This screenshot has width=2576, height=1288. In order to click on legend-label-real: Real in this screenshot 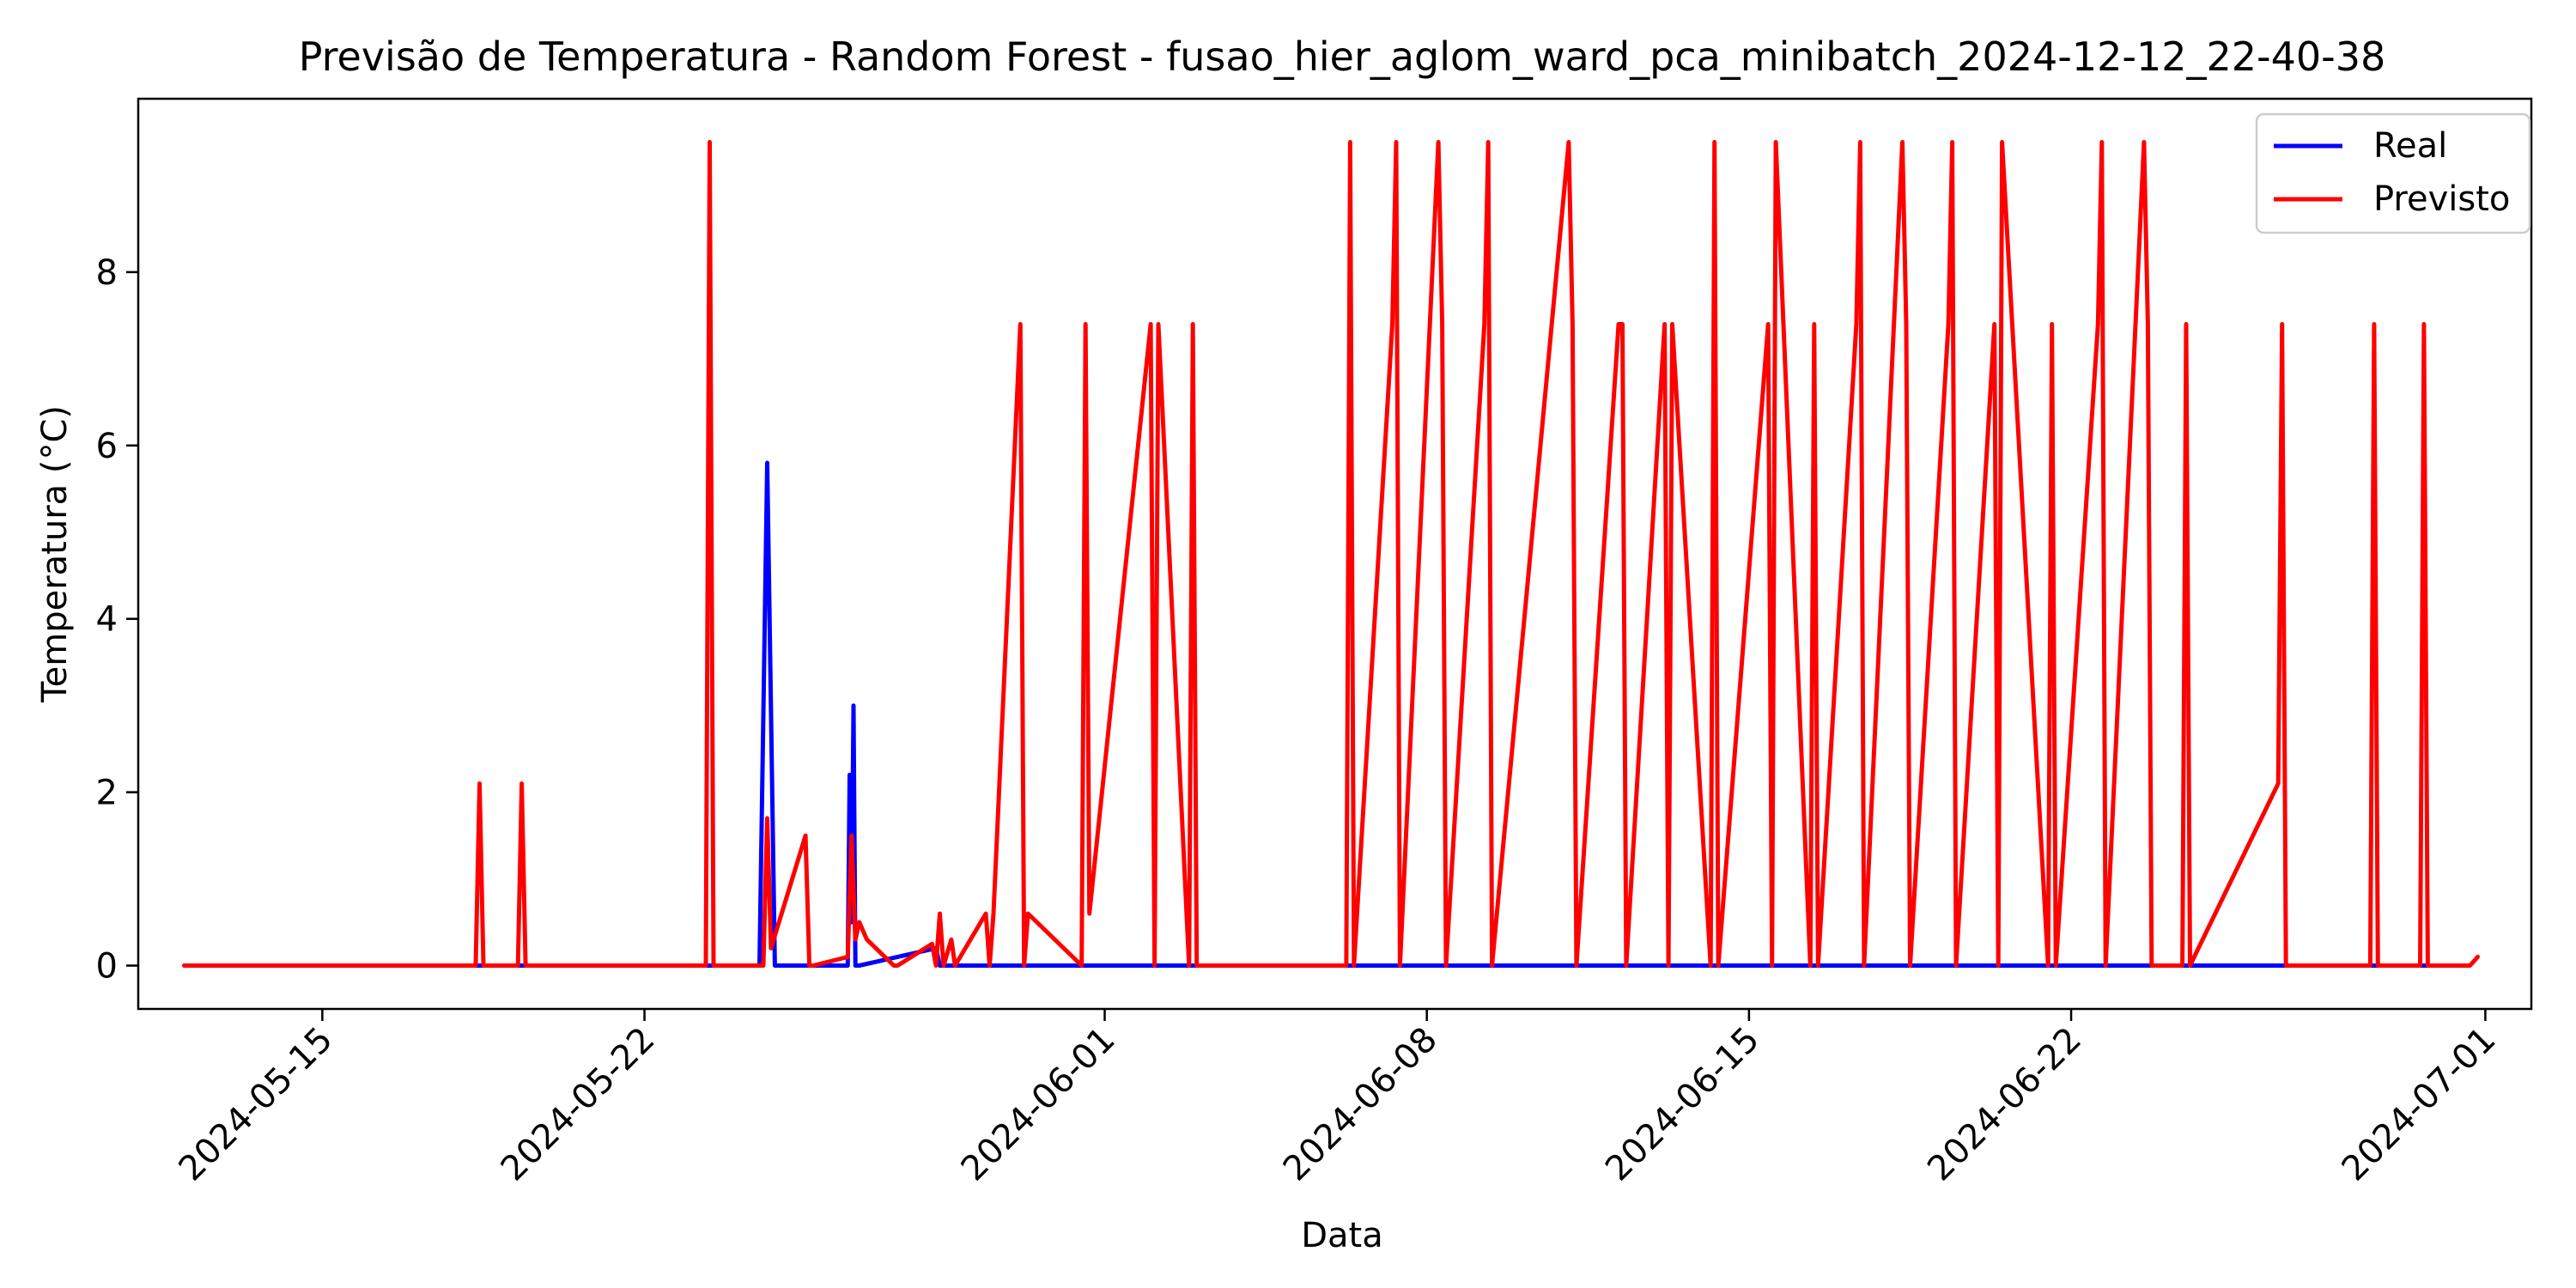, I will do `click(2410, 146)`.